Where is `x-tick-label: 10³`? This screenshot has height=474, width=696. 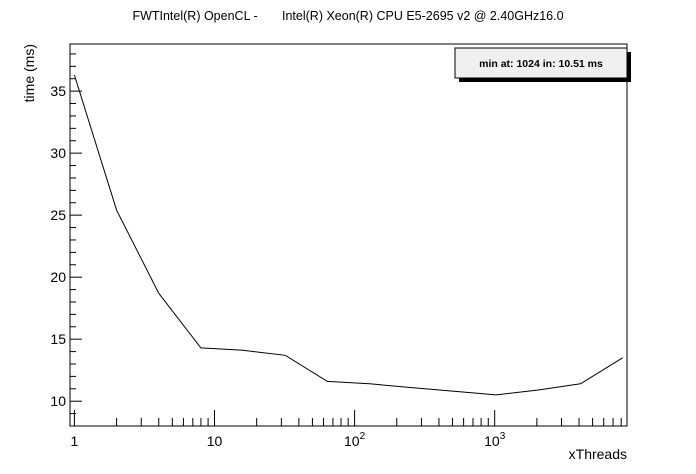 x-tick-label: 10³ is located at coordinates (495, 440).